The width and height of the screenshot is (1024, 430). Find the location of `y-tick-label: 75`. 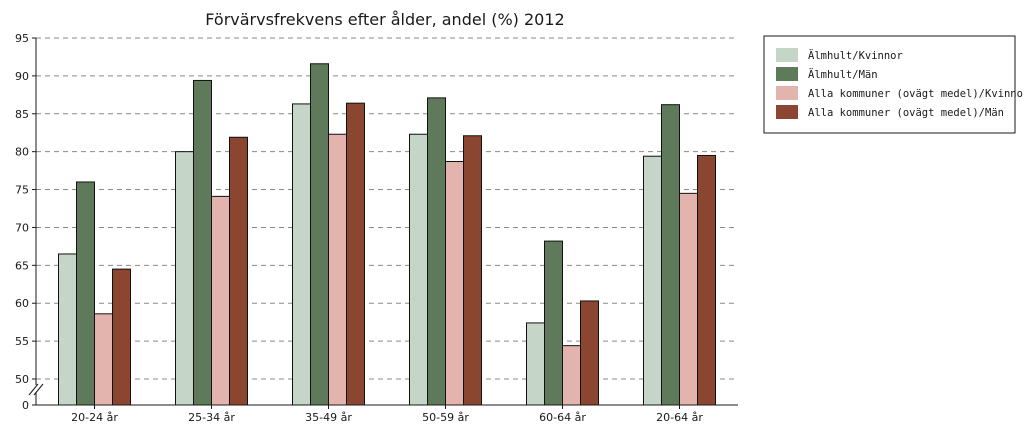

y-tick-label: 75 is located at coordinates (22, 190).